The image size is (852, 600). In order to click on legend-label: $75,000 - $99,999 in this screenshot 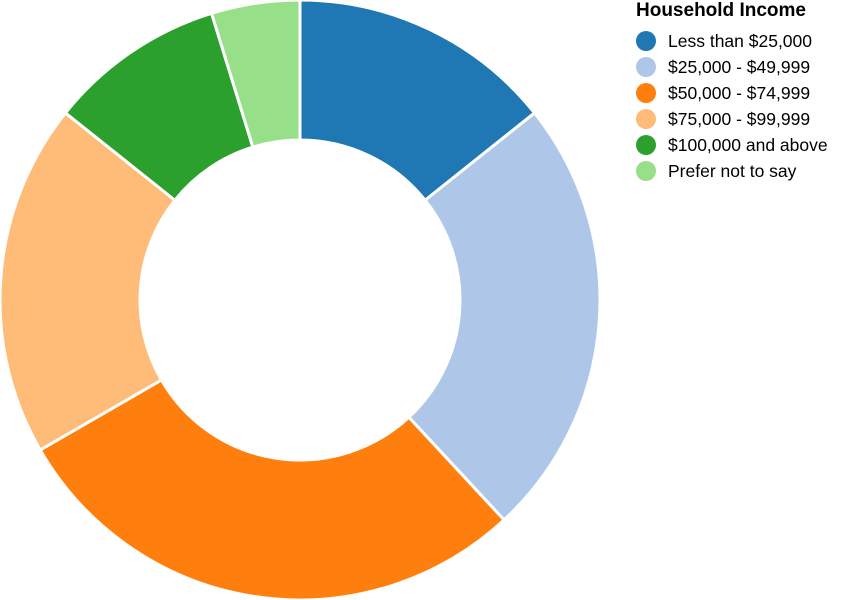, I will do `click(739, 118)`.